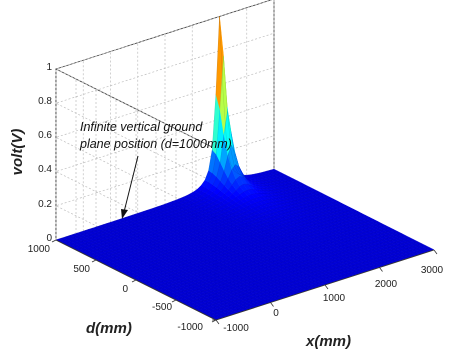 The image size is (454, 353). What do you see at coordinates (276, 313) in the screenshot?
I see `x-tick-label: 0` at bounding box center [276, 313].